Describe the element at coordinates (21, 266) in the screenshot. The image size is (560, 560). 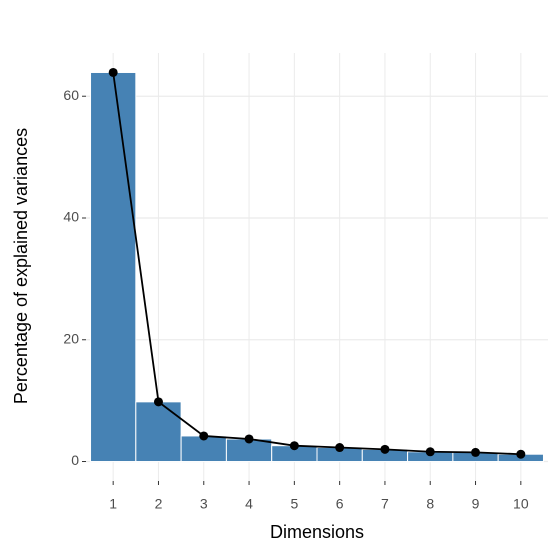
I see `y-axis-title: Percentage of explained variances` at that location.